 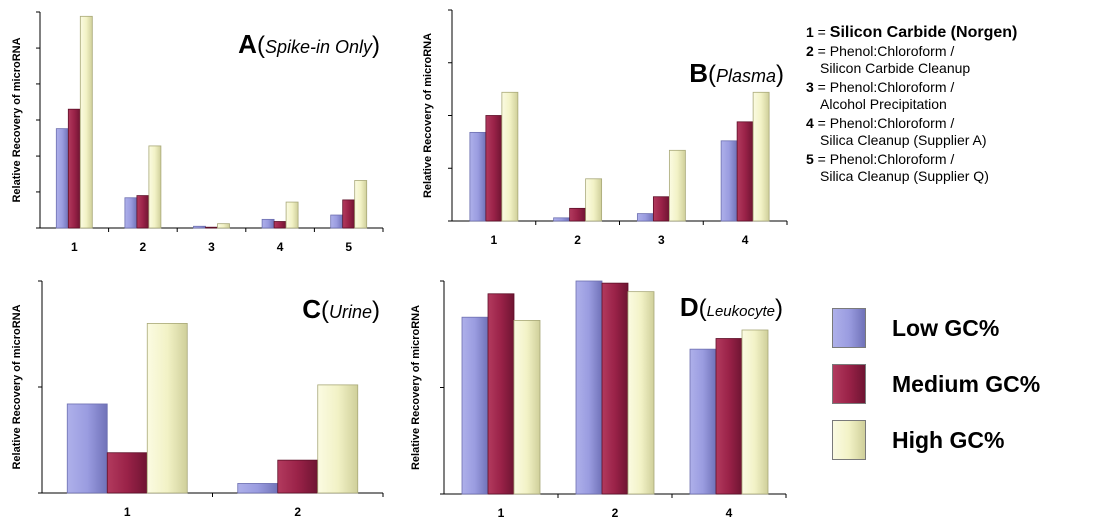 I want to click on bar-d-cat4-s3, so click(x=755, y=412).